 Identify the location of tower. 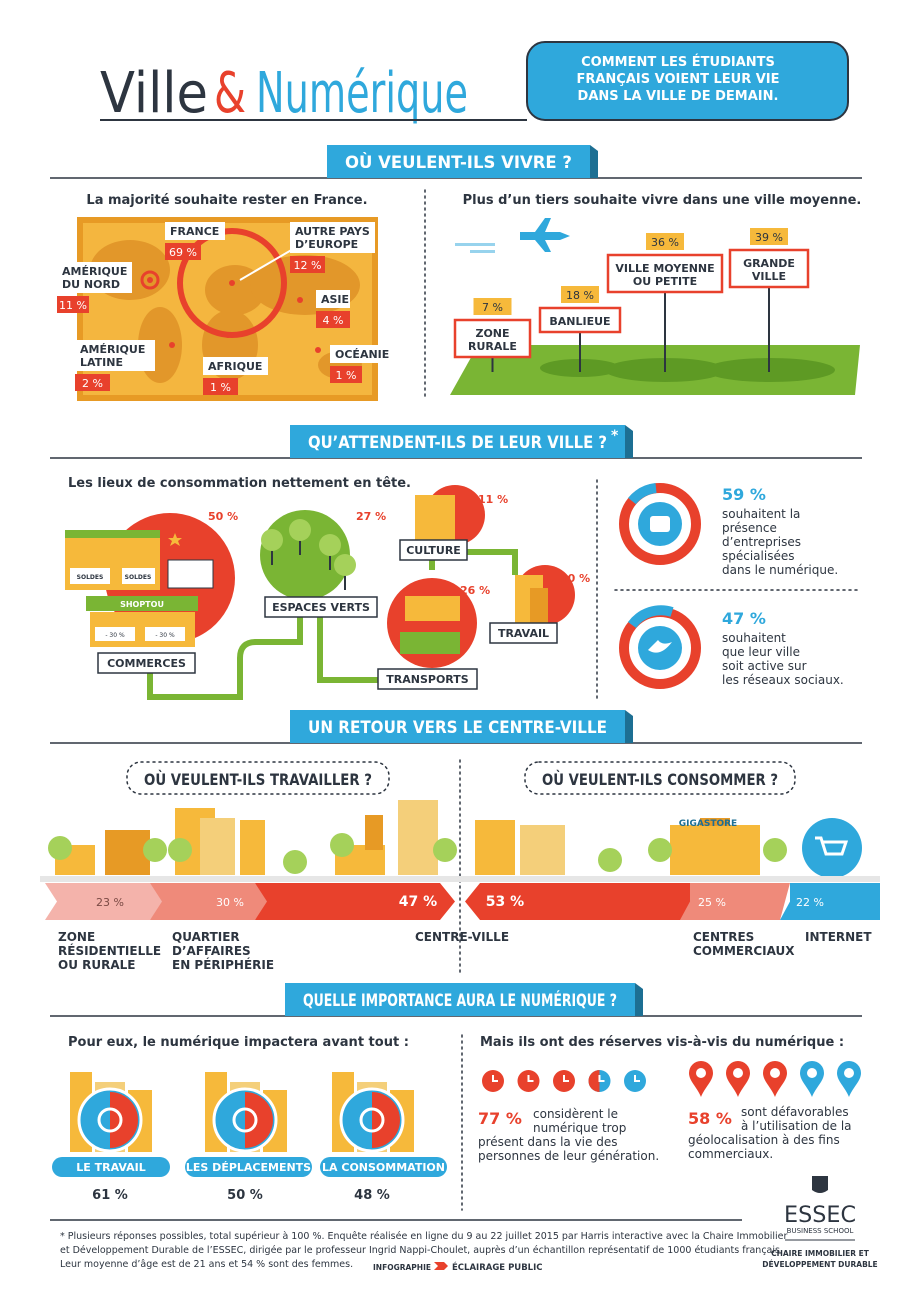
(539, 605).